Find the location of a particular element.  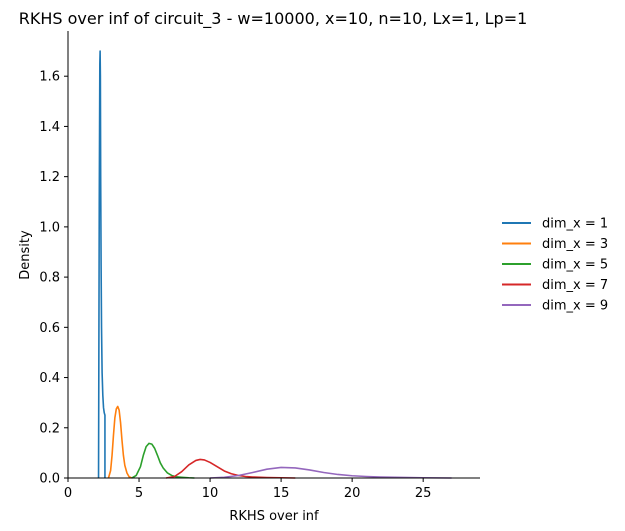

y-tick-label: 1.0 is located at coordinates (49, 227).